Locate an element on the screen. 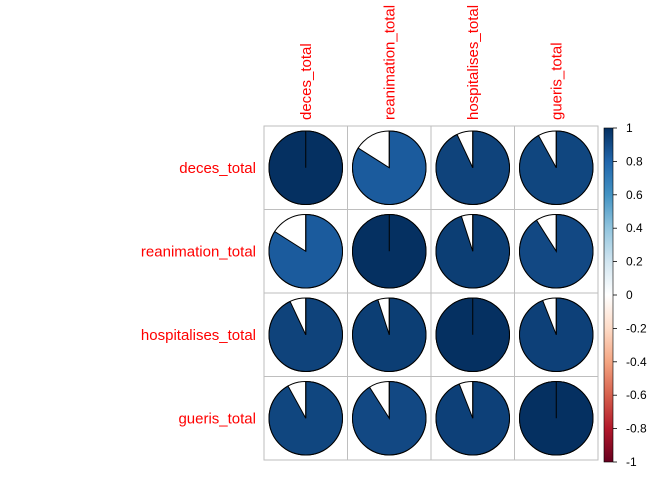 The width and height of the screenshot is (672, 480). colorbar-tick-label: 0.8 is located at coordinates (634, 161).